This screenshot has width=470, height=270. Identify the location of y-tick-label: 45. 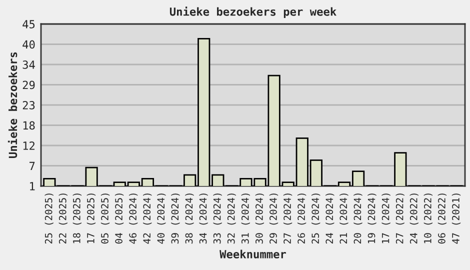
(28, 24).